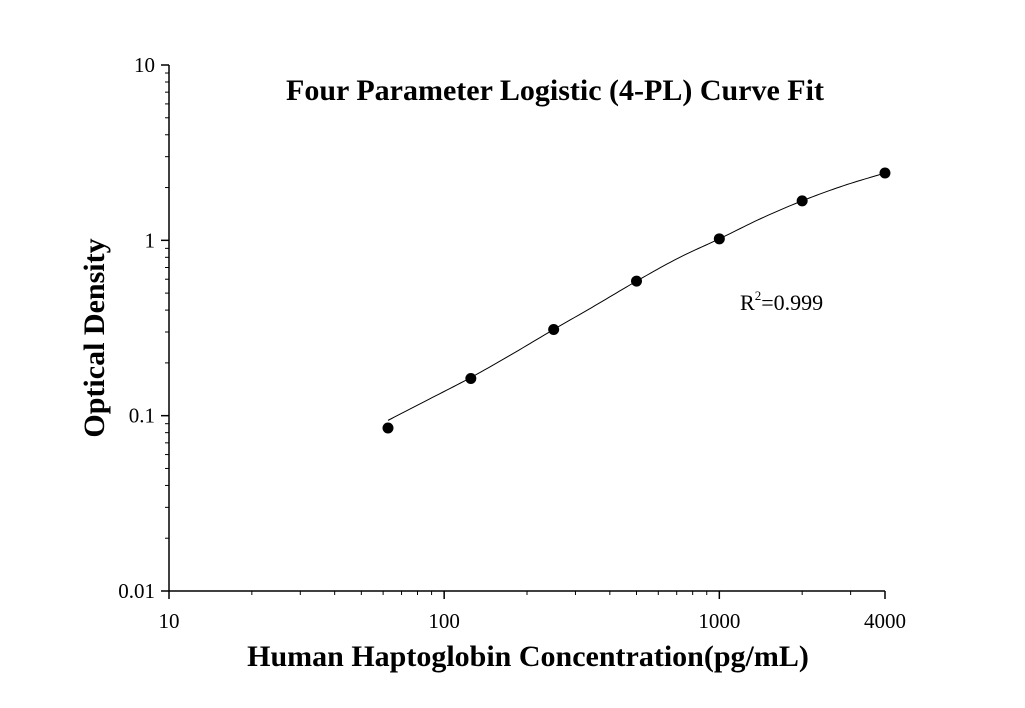 The height and width of the screenshot is (708, 1025). What do you see at coordinates (885, 621) in the screenshot?
I see `x-tick-label: 4000` at bounding box center [885, 621].